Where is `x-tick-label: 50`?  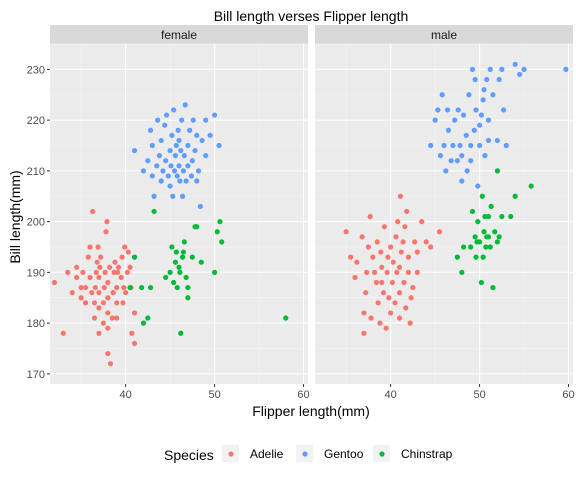
x-tick-label: 50 is located at coordinates (214, 395).